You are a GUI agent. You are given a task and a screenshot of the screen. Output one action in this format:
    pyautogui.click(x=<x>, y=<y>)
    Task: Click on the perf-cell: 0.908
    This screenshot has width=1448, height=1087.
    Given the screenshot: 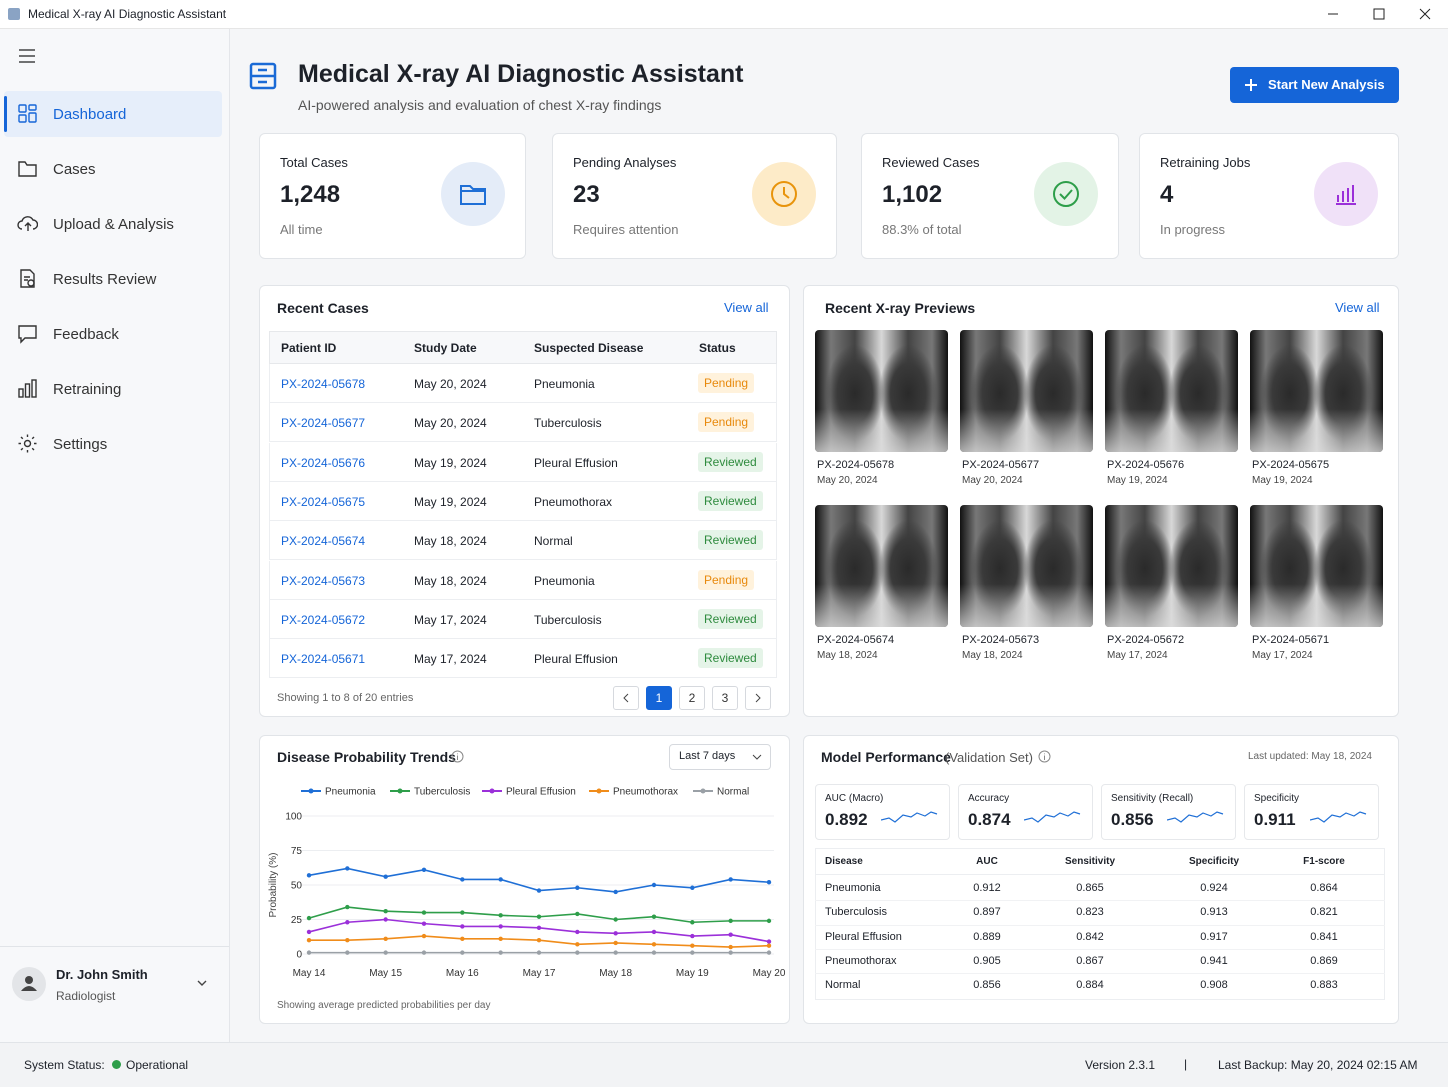 What is the action you would take?
    pyautogui.click(x=1214, y=985)
    